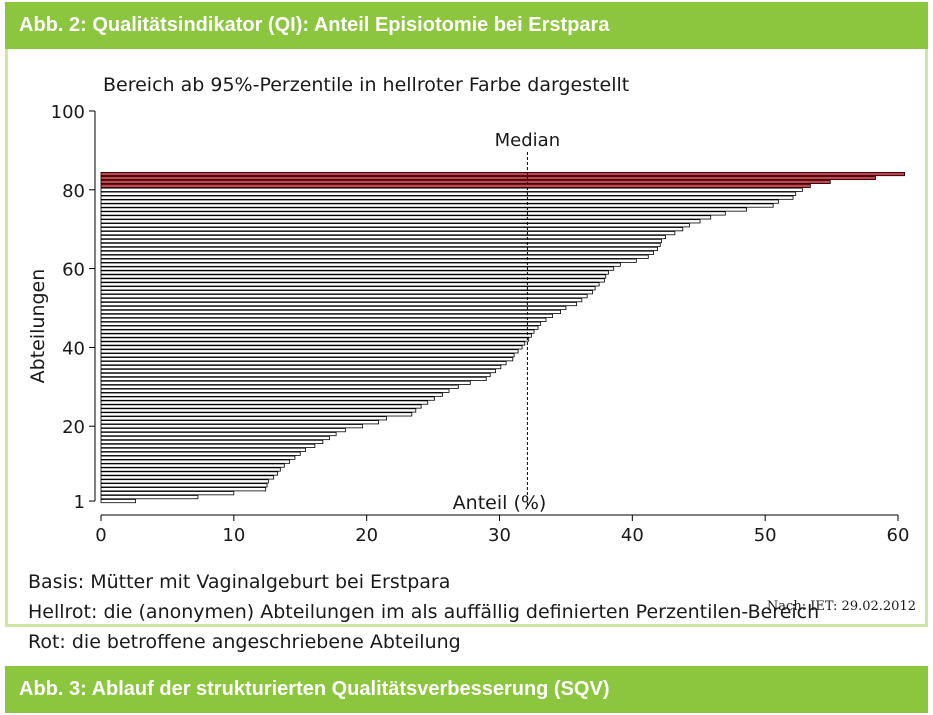 The height and width of the screenshot is (715, 933). Describe the element at coordinates (632, 535) in the screenshot. I see `x-tick-label: 40` at that location.